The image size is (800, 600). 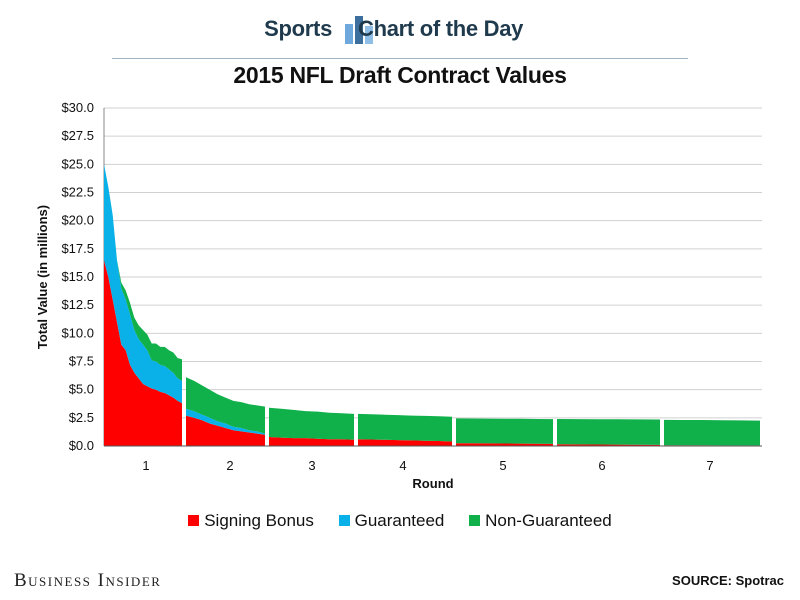 What do you see at coordinates (88, 580) in the screenshot?
I see `business-insider-logo: Business Insider` at bounding box center [88, 580].